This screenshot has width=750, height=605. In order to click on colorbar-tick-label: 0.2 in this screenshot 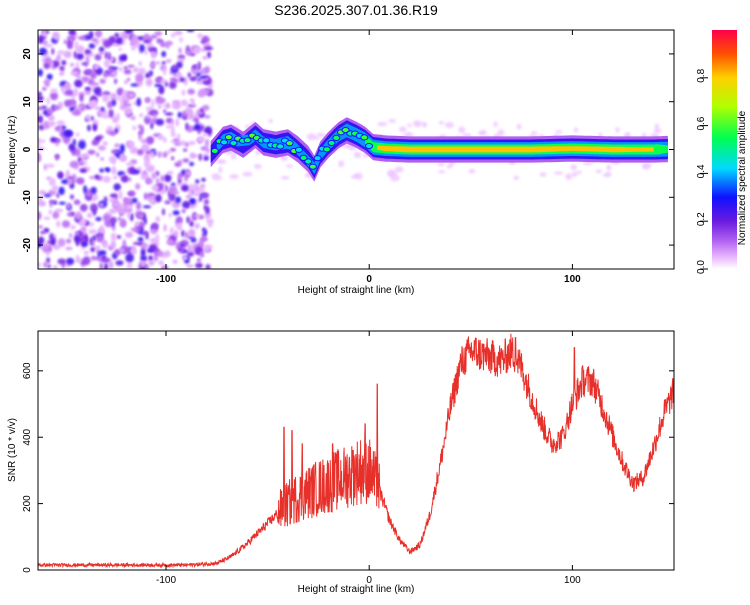, I will do `click(701, 219)`.